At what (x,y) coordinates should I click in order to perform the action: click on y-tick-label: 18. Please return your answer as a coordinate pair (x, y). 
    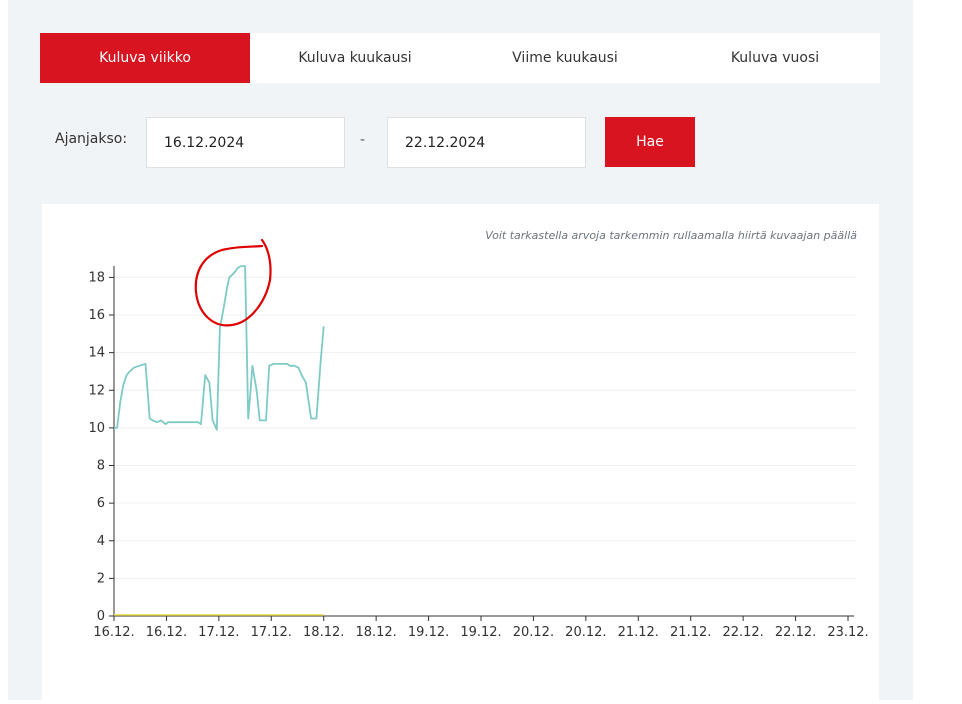
    Looking at the image, I should click on (96, 277).